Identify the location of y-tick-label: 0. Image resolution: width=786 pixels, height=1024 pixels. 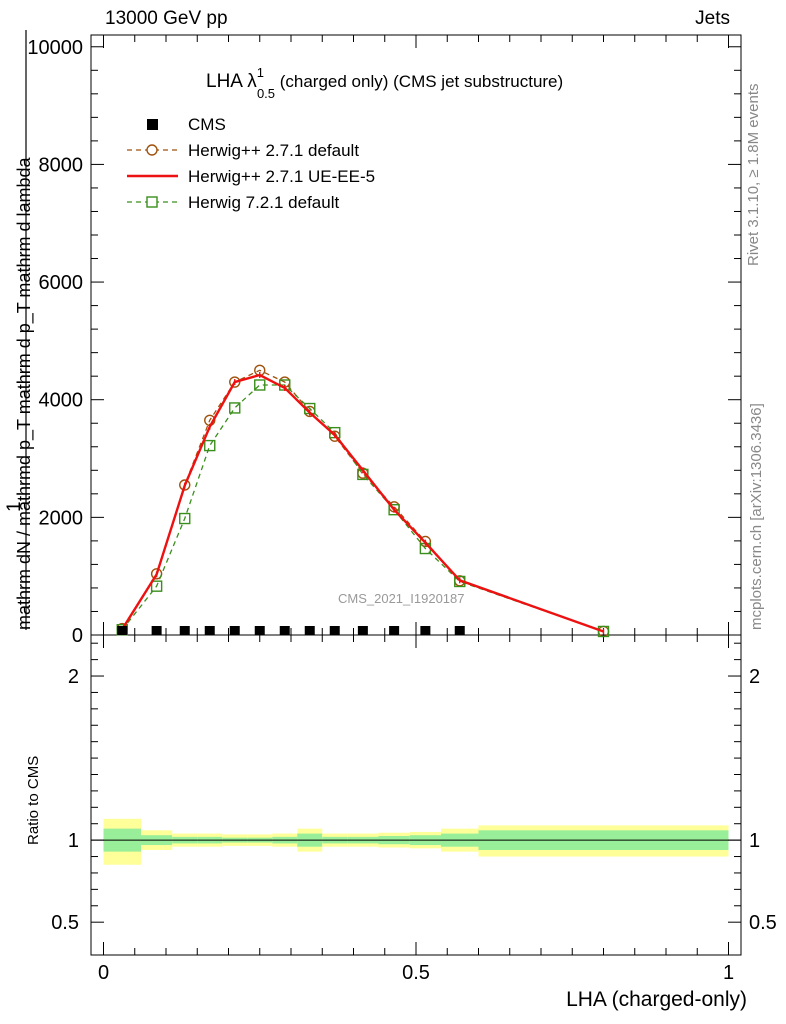
(77, 636).